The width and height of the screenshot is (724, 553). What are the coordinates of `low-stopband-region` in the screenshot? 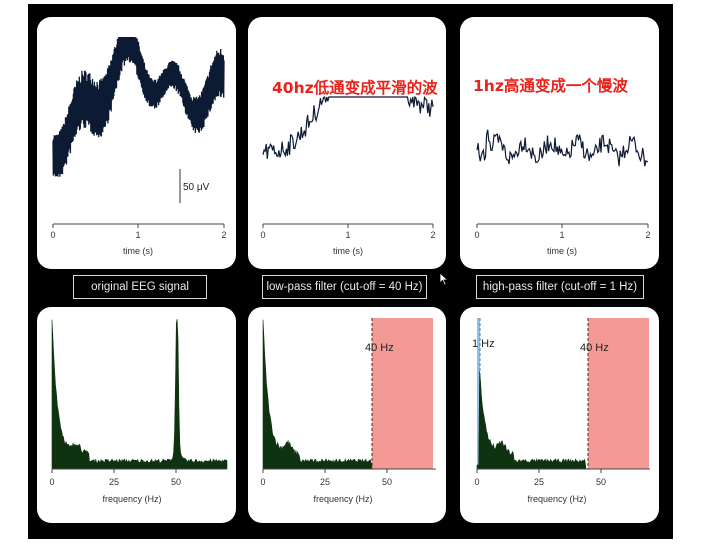 It's located at (478, 393).